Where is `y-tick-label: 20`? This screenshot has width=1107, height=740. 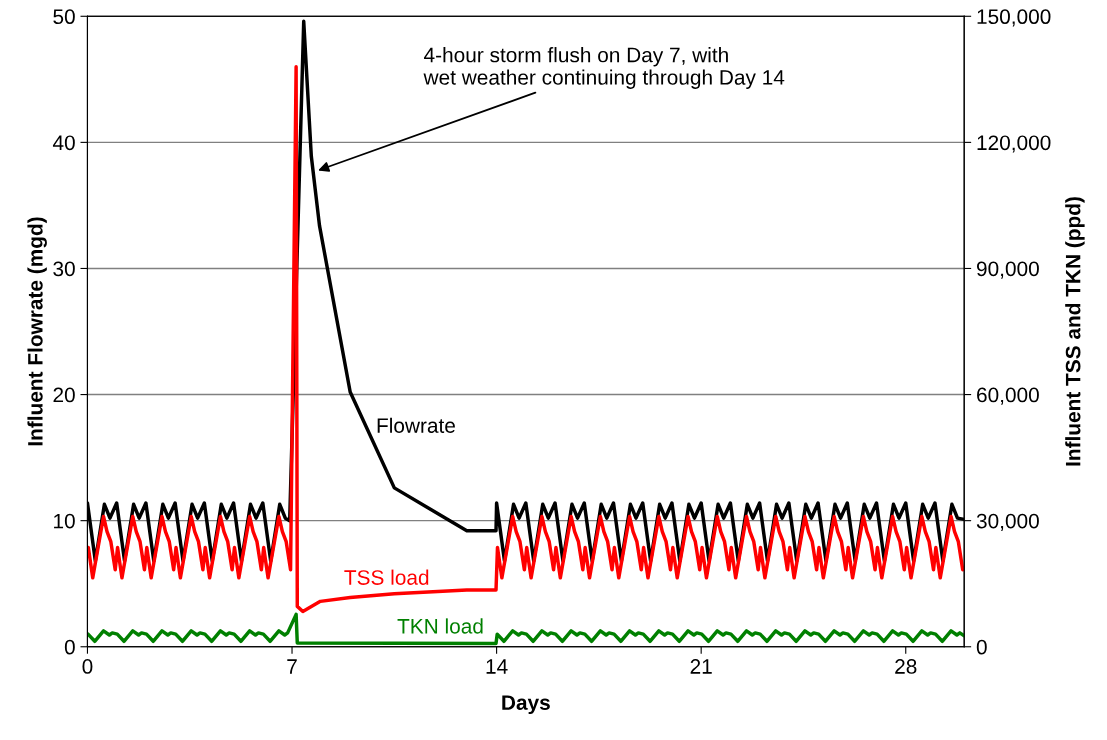 y-tick-label: 20 is located at coordinates (64, 395).